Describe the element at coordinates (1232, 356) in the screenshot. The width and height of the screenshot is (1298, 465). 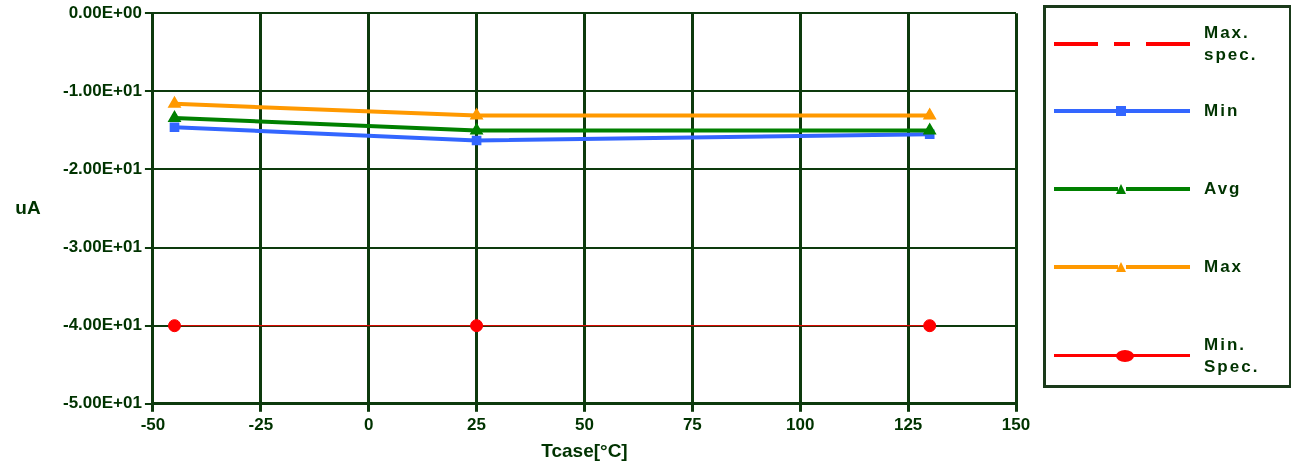
I see `legend-label: Min. Spec.` at that location.